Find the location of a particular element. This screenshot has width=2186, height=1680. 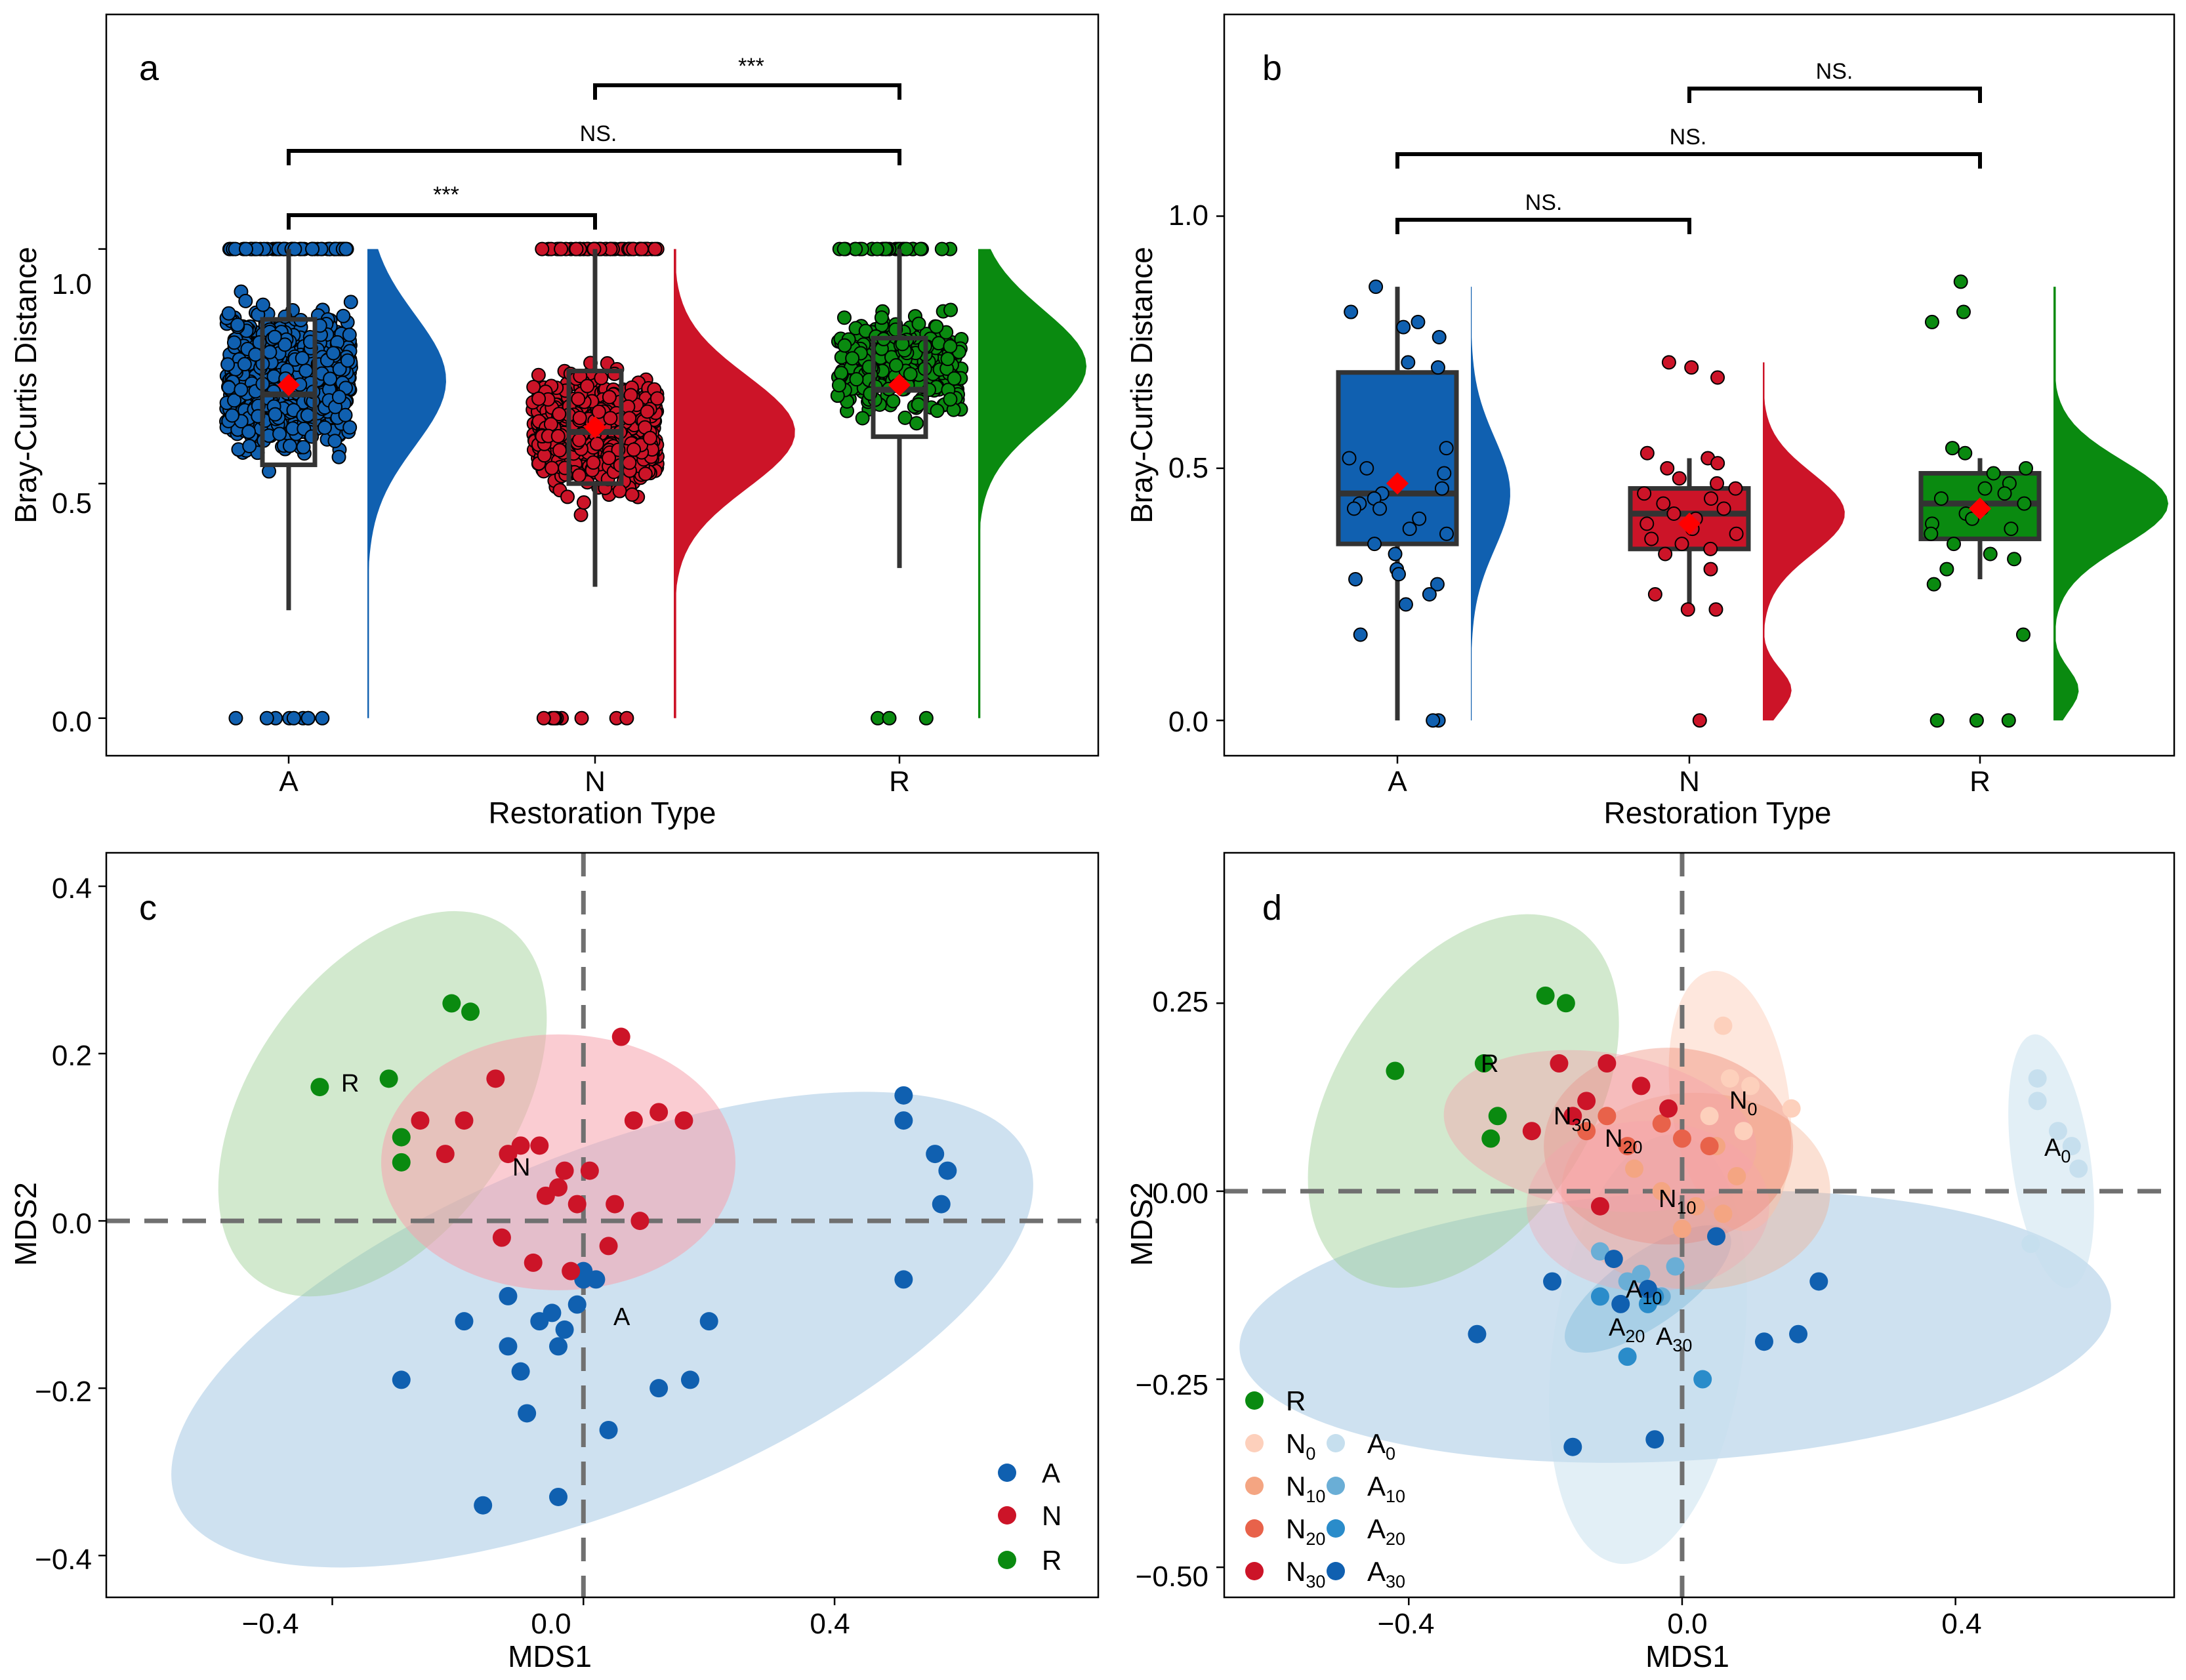

sig-bracket-N-R is located at coordinates (1834, 95).